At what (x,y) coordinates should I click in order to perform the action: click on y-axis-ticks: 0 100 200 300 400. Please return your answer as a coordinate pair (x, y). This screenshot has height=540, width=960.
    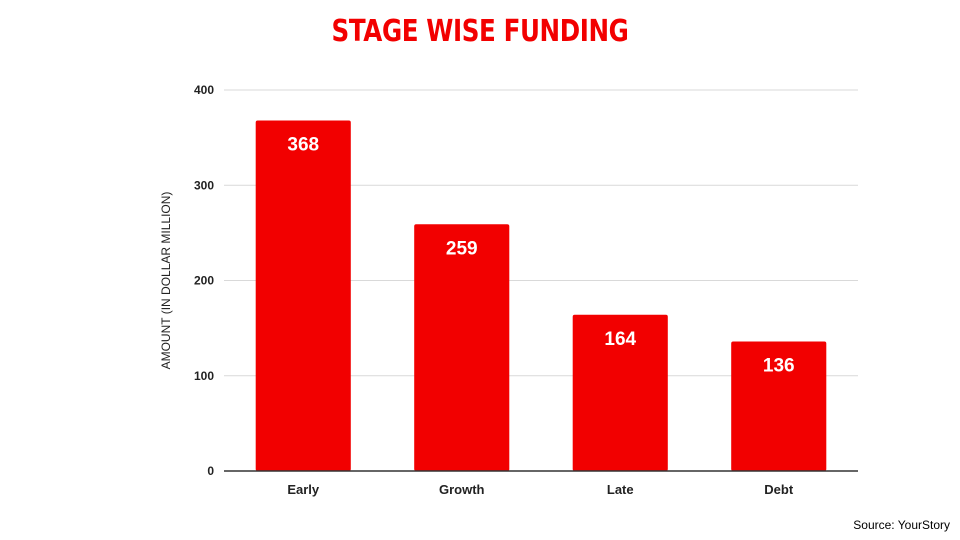
    Looking at the image, I should click on (204, 280).